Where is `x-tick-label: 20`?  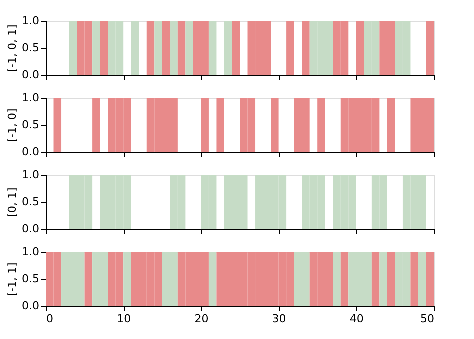 x-tick-label: 20 is located at coordinates (201, 319).